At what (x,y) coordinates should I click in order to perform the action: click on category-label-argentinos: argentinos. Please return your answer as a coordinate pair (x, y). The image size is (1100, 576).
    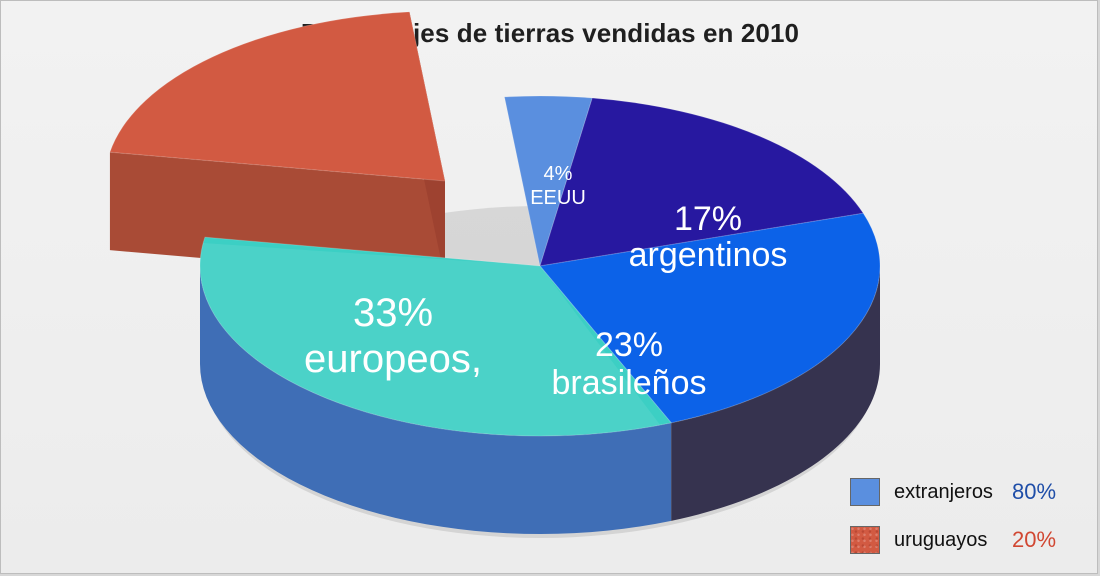
    Looking at the image, I should click on (708, 255).